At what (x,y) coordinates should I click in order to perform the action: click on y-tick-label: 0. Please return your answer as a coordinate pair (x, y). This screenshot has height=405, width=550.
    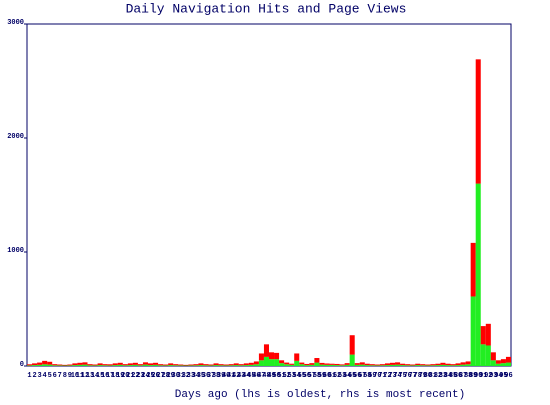
    Looking at the image, I should click on (22, 365).